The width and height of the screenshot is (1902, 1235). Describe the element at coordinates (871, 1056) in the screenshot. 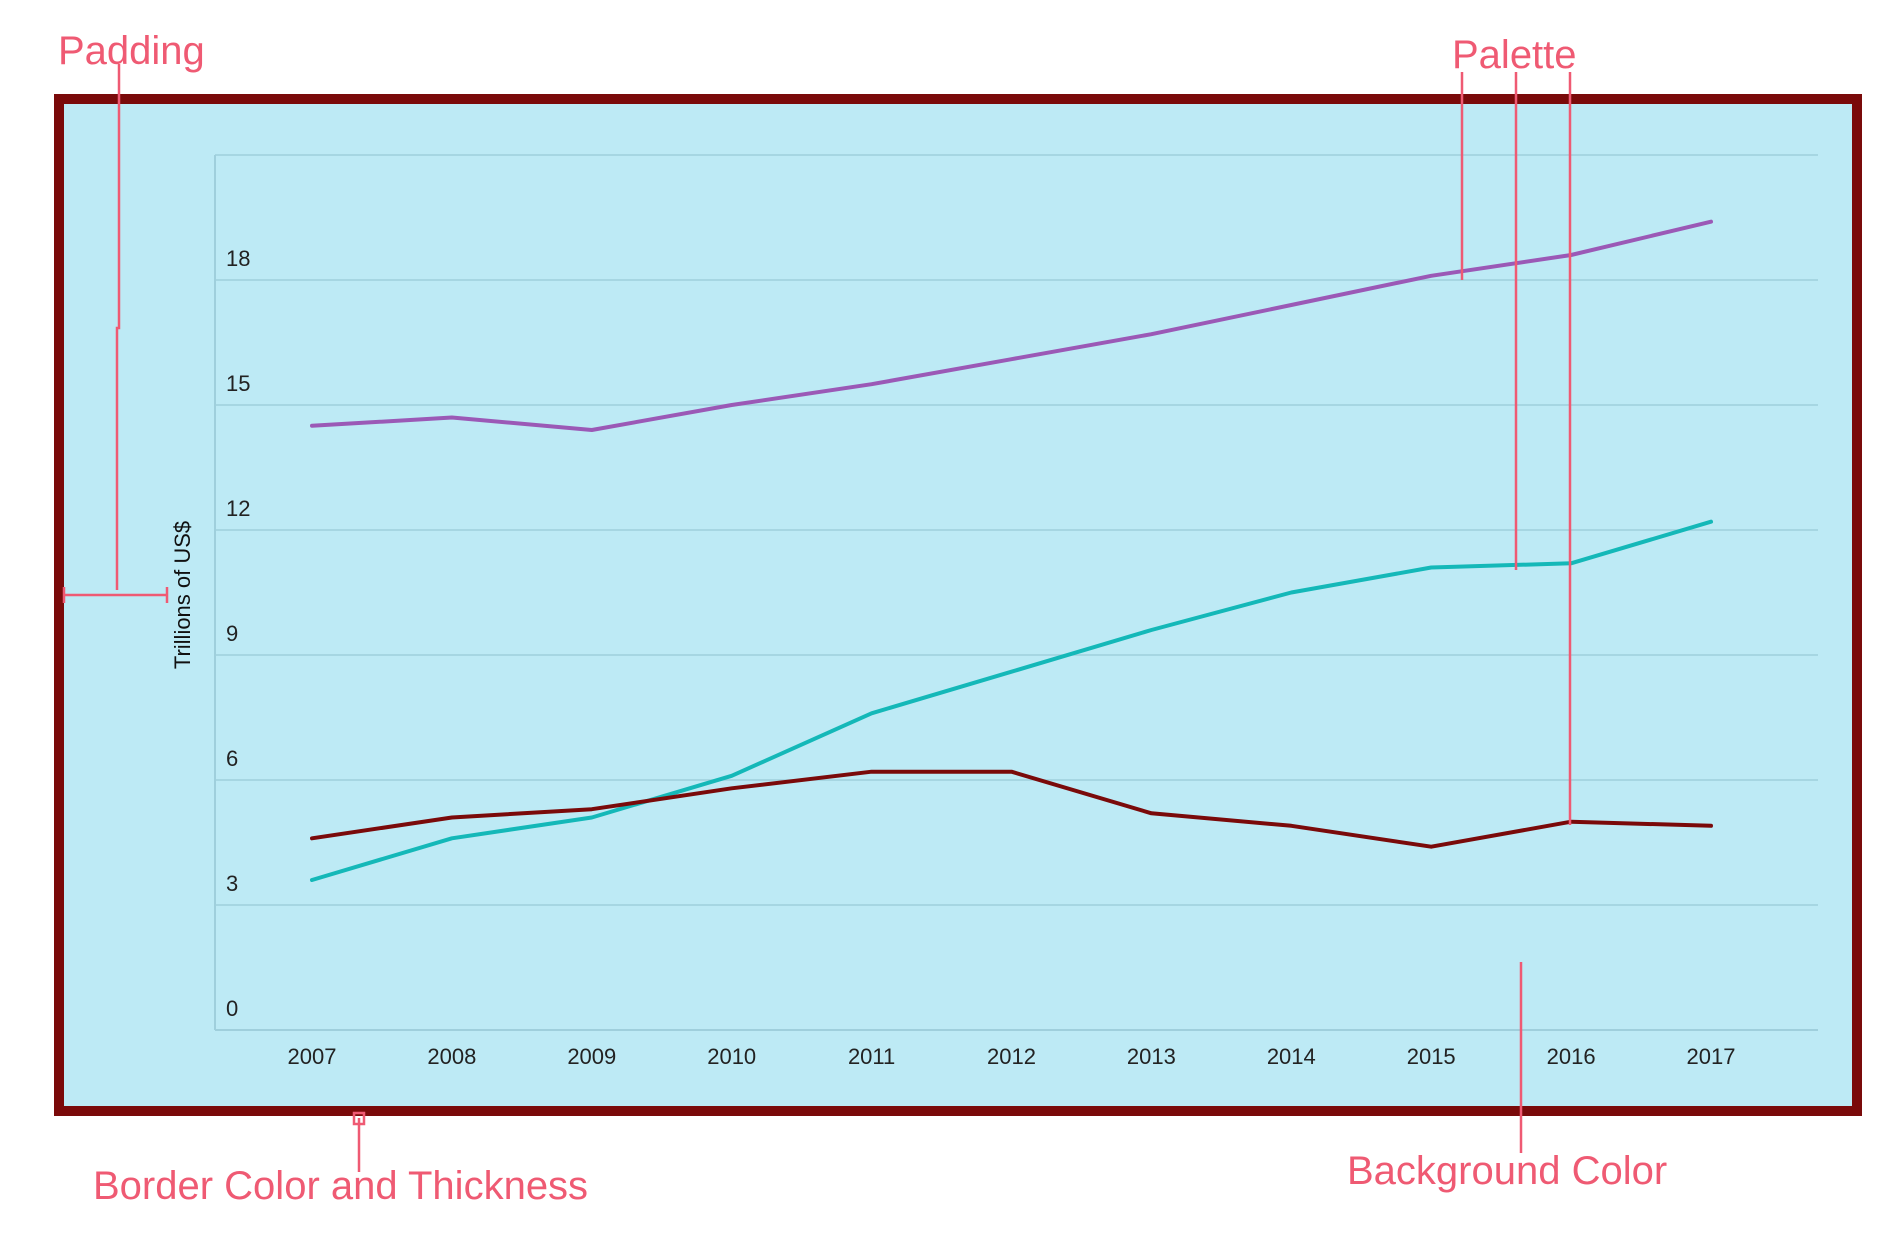

I see `x-tick-label: 2011` at that location.